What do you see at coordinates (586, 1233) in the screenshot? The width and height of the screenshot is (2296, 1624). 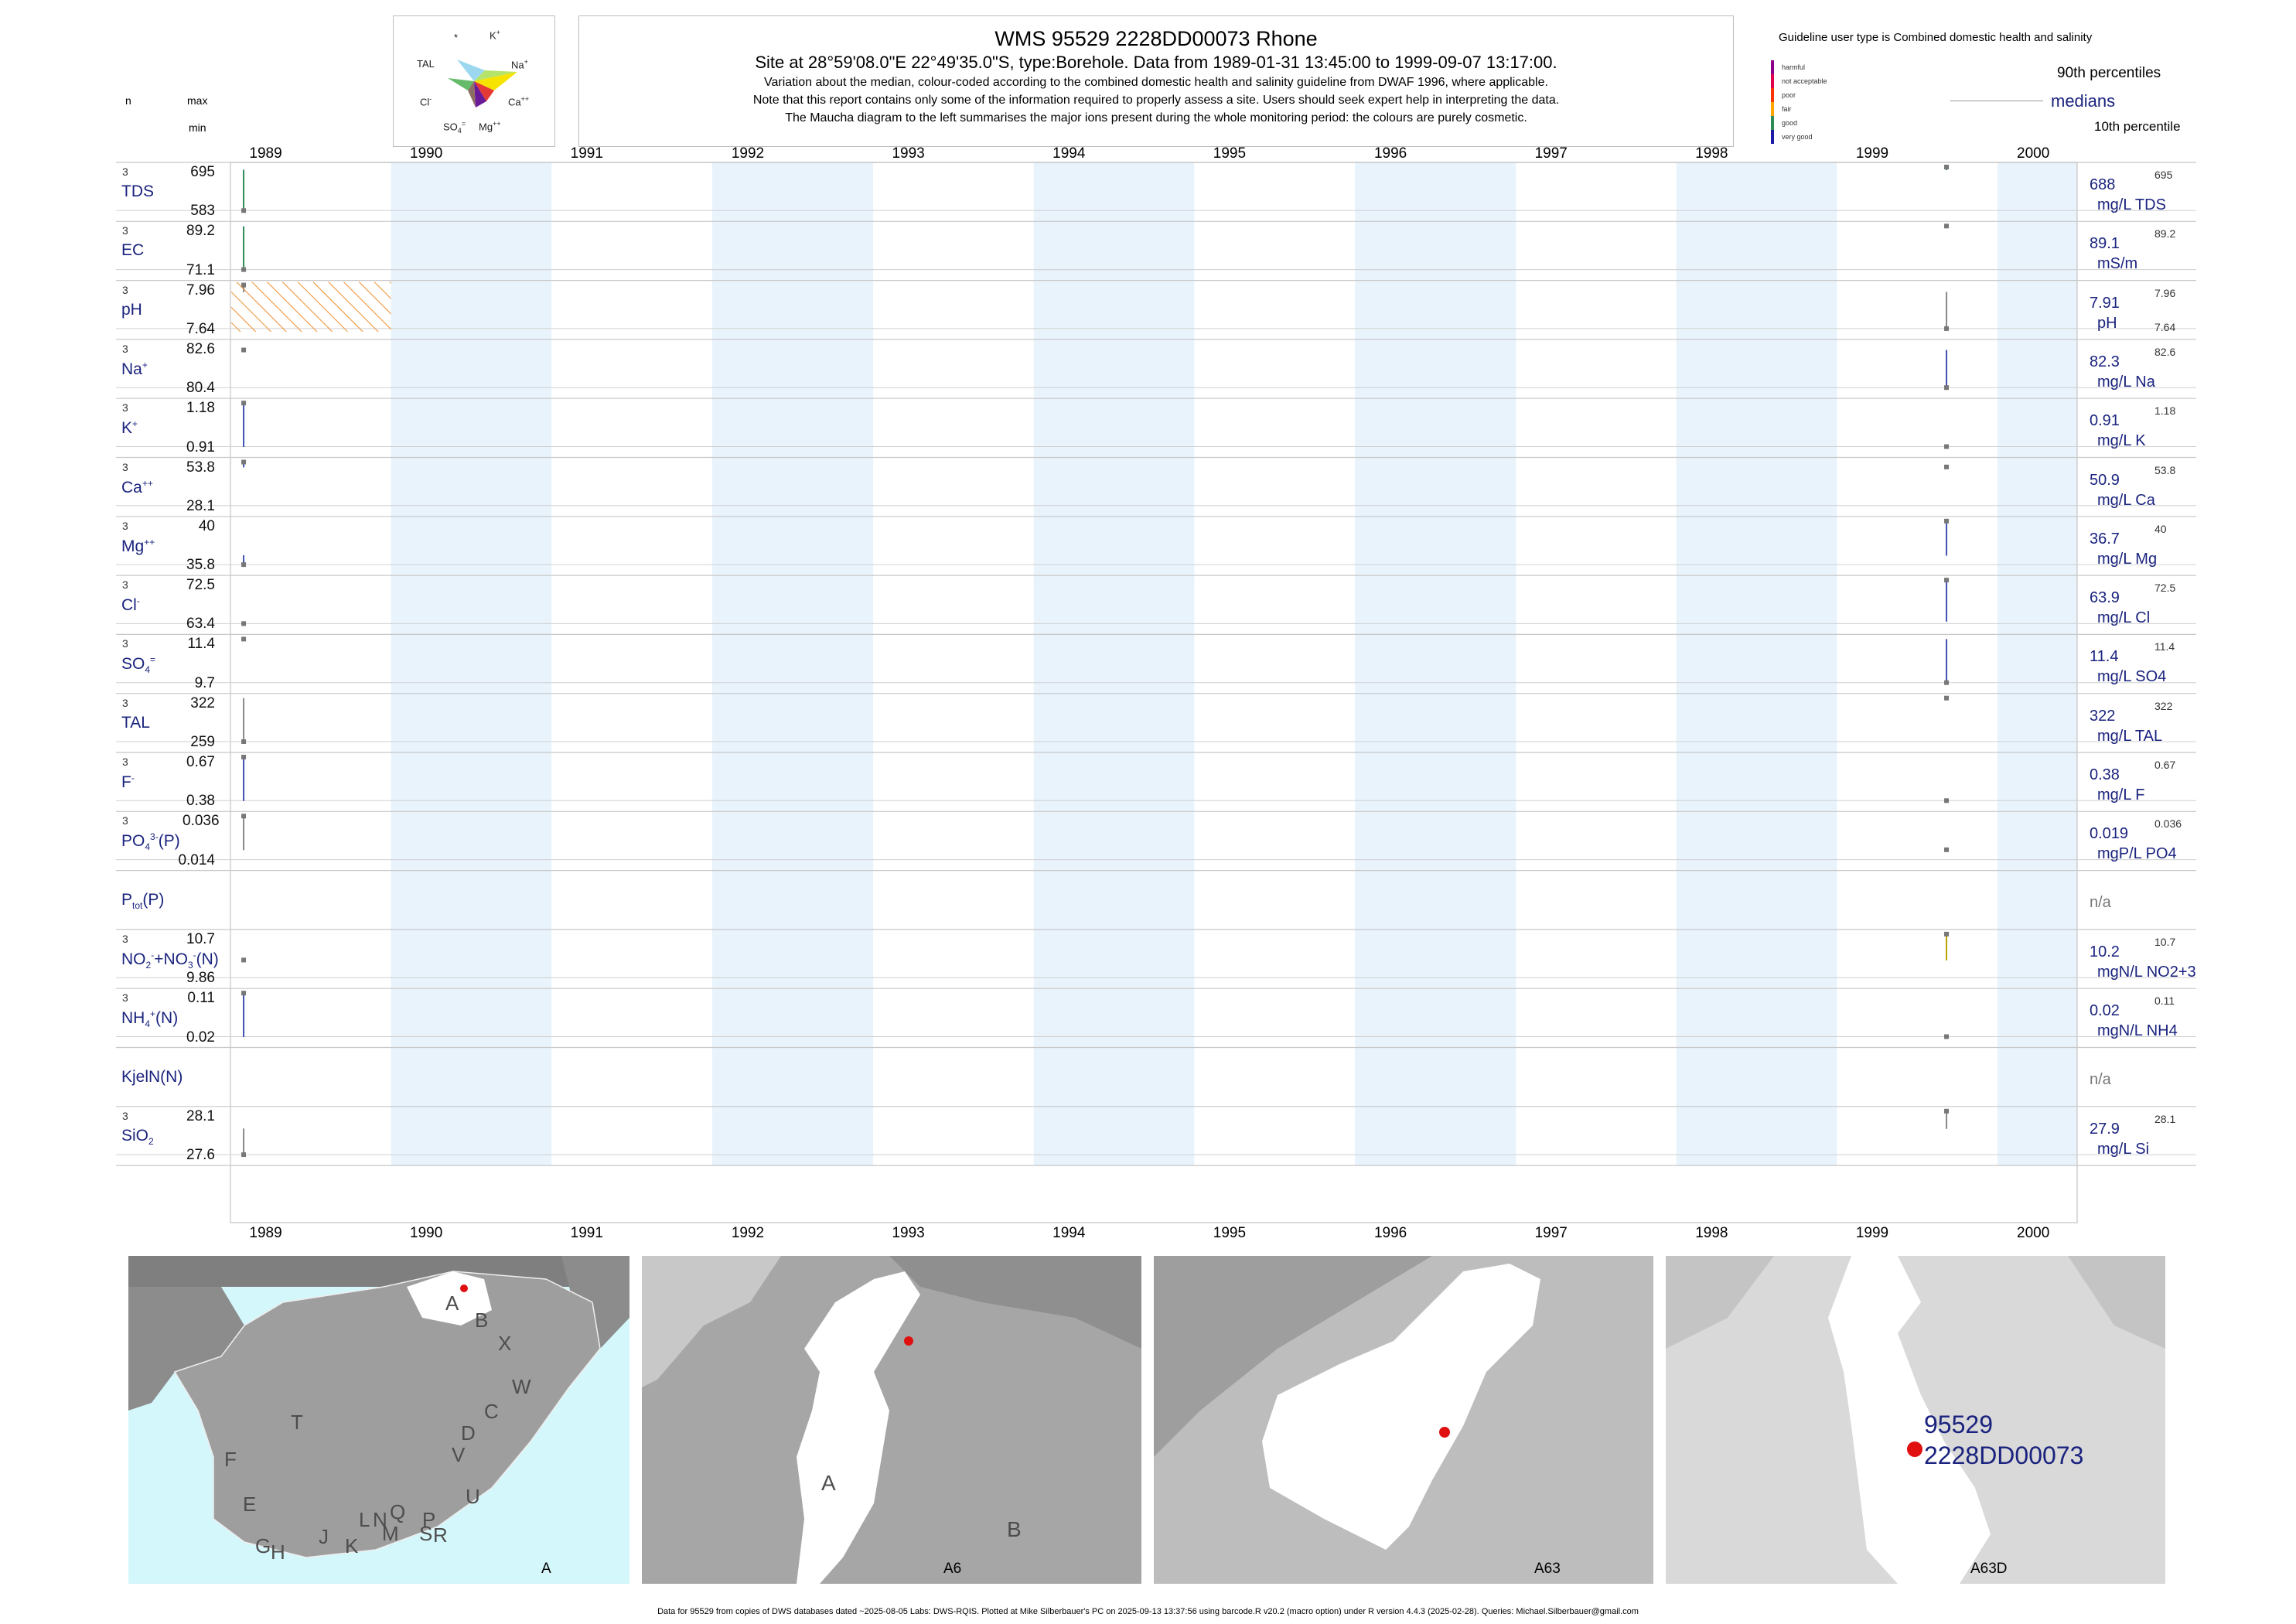 I see `year-label-bottom-1991: 1991` at bounding box center [586, 1233].